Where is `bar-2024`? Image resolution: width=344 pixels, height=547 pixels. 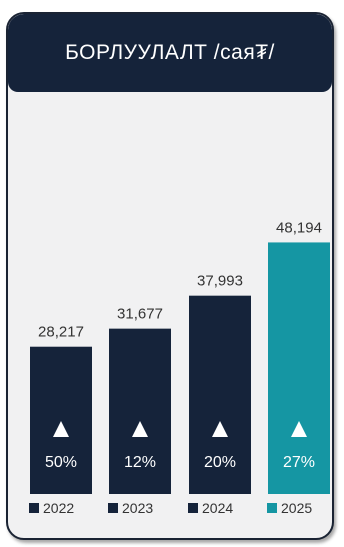
bar-2024 is located at coordinates (220, 394).